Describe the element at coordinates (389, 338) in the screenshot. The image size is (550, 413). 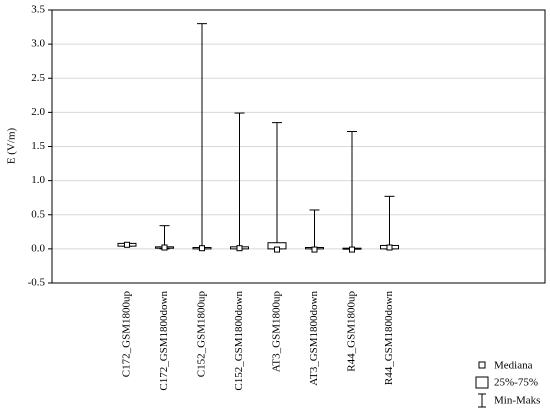
I see `x-tick-label: R44_GSM1800down` at that location.